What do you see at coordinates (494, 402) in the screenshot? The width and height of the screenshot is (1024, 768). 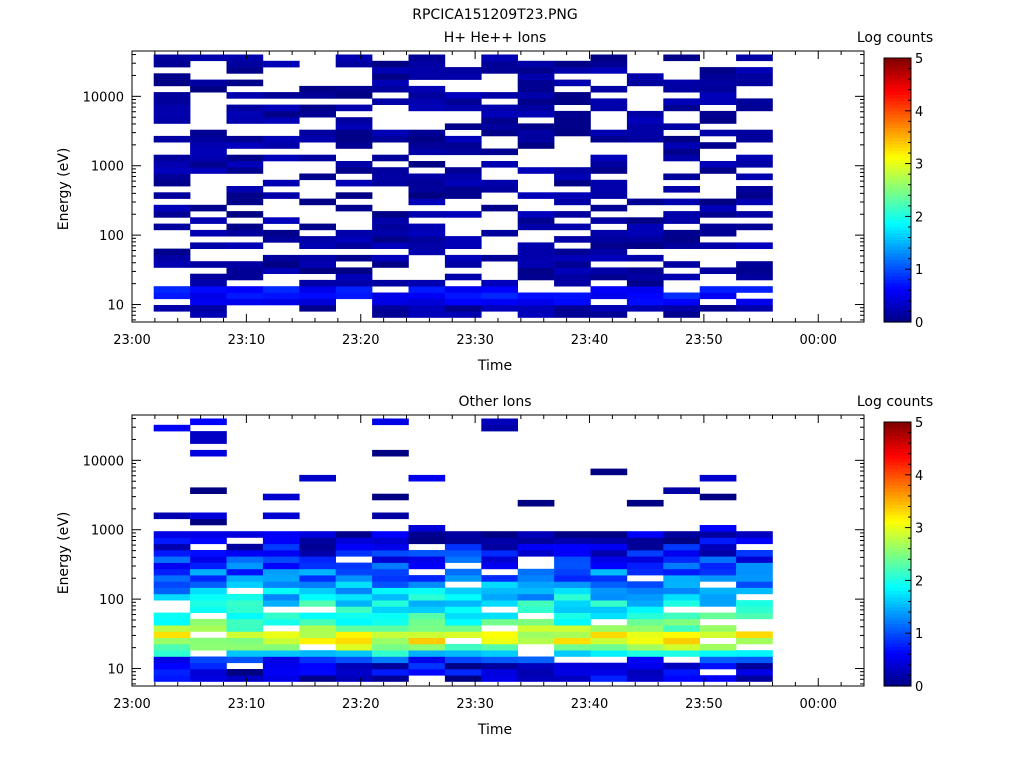 I see `panel-title: Other Ions` at bounding box center [494, 402].